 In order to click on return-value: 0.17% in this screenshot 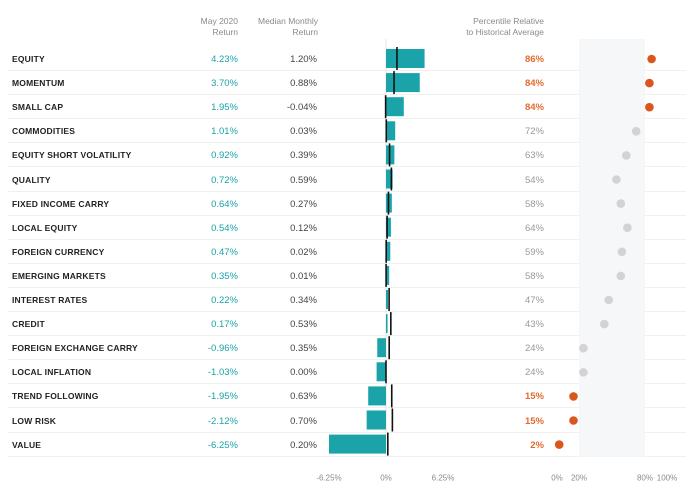, I will do `click(224, 325)`.